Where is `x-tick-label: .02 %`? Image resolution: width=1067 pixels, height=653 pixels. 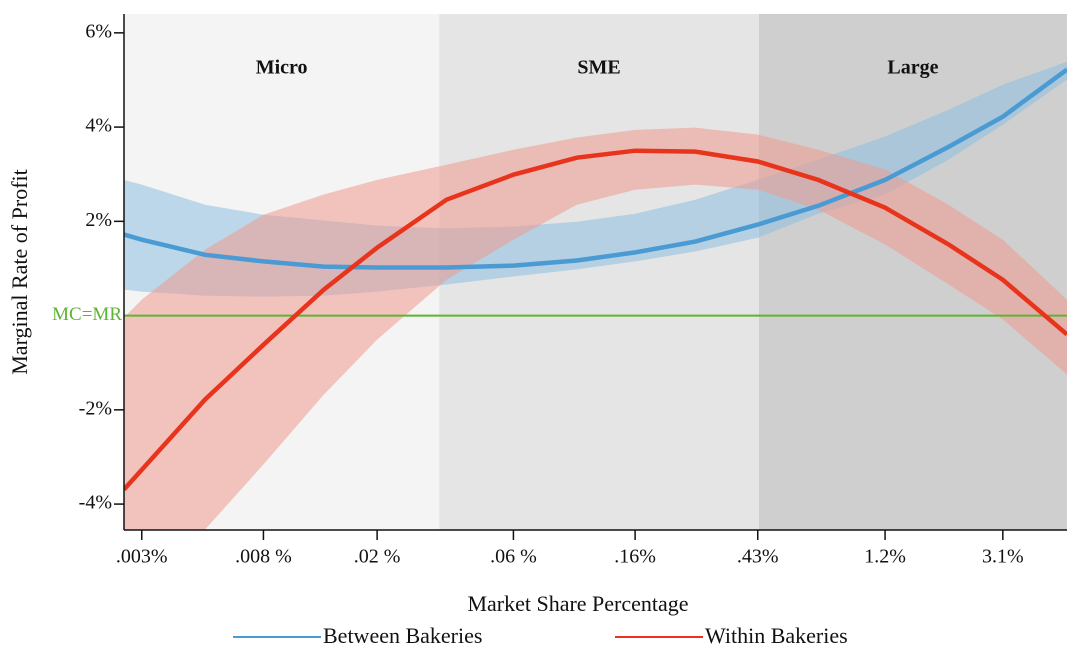
x-tick-label: .02 % is located at coordinates (377, 557).